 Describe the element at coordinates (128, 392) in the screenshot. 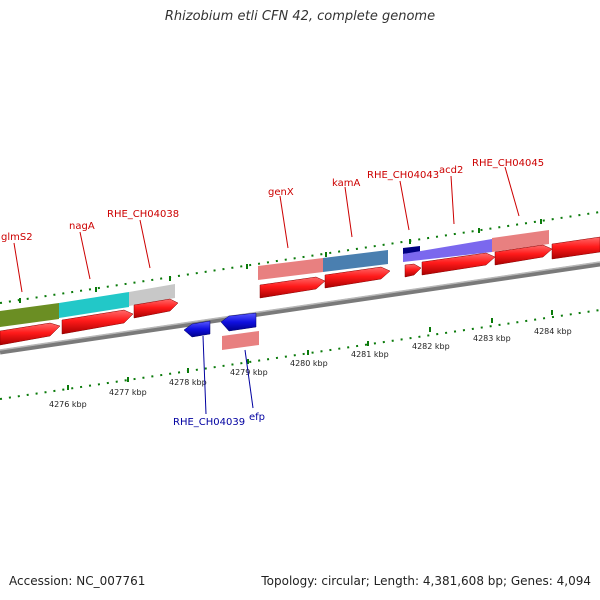

I see `kbp-label: 4277 kbp` at that location.